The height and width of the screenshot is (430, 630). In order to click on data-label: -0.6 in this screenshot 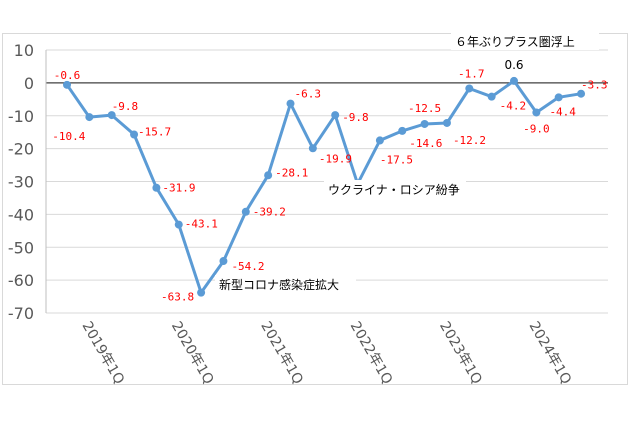, I will do `click(67, 75)`.